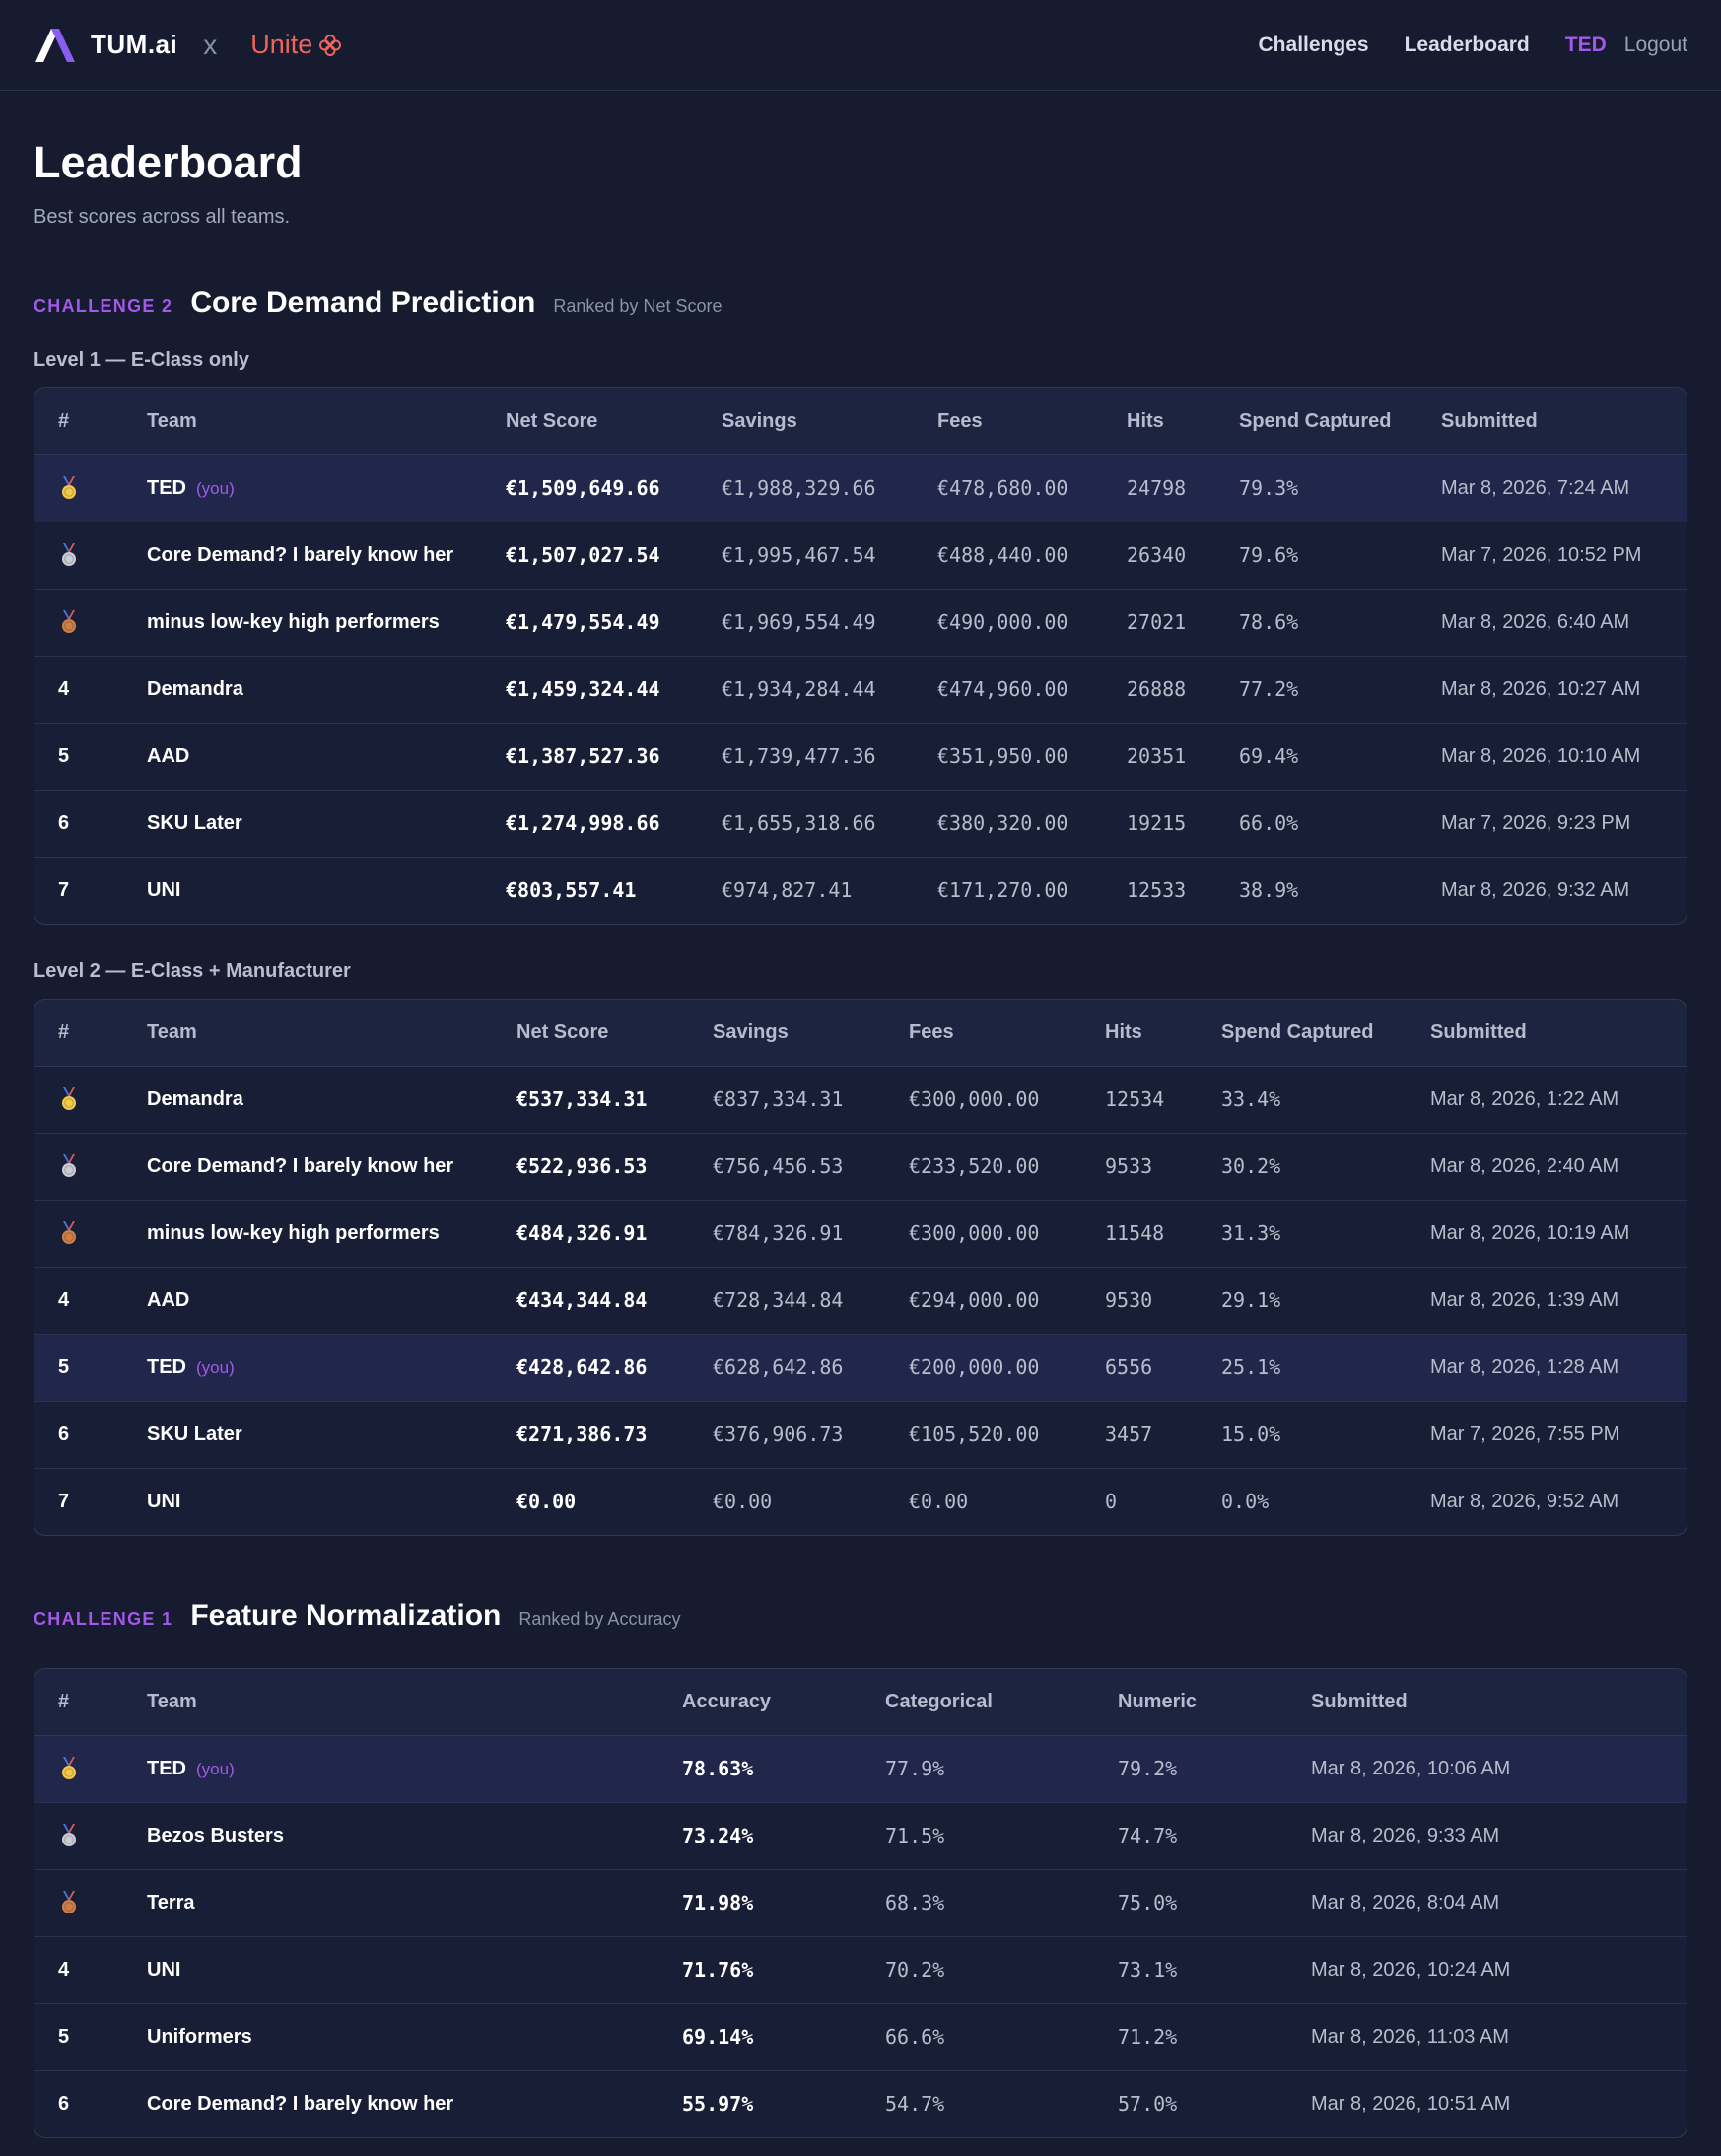 Image resolution: width=1721 pixels, height=2156 pixels. Describe the element at coordinates (787, 1301) in the screenshot. I see `savings-cell: €728,344.84` at that location.